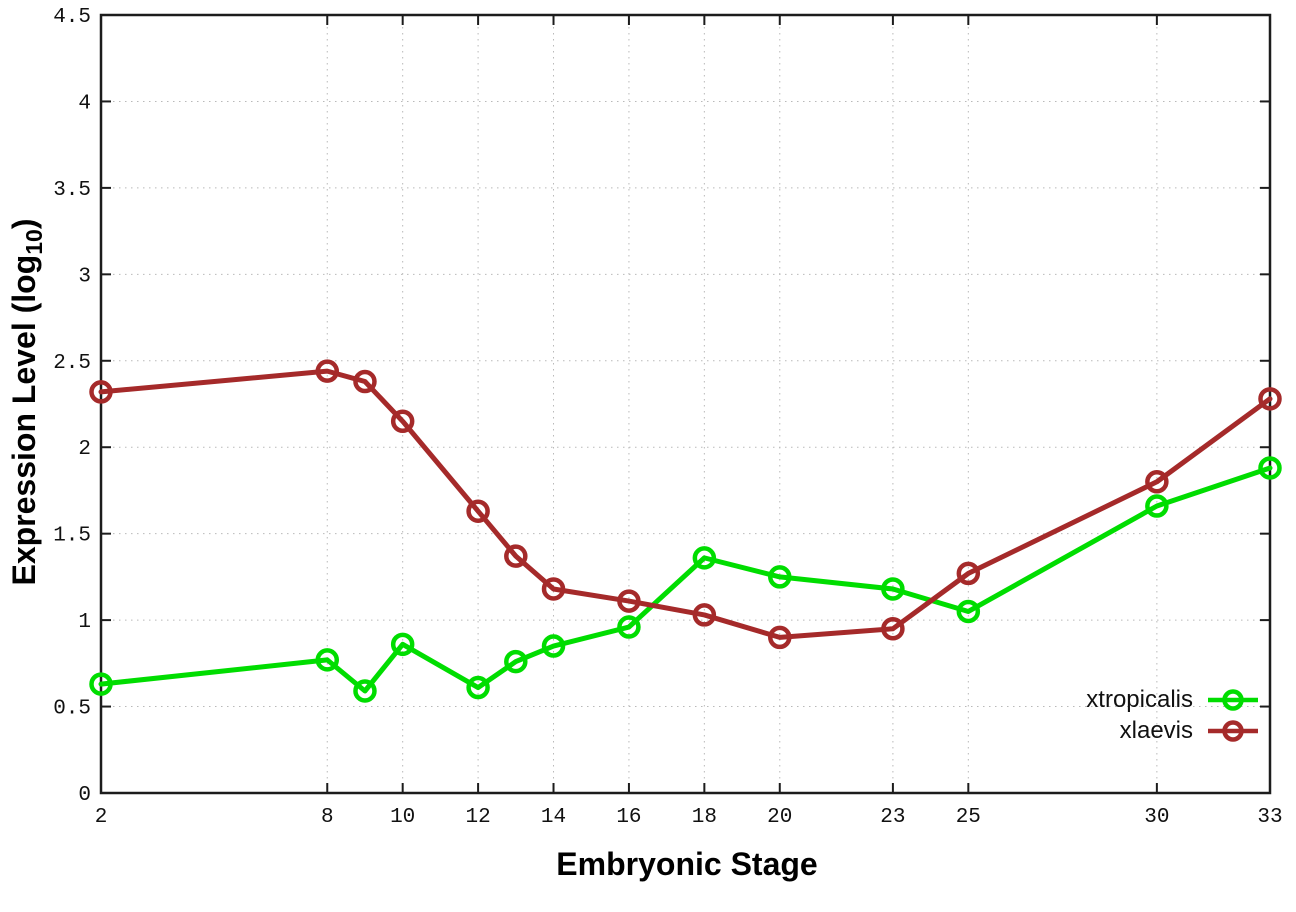 The width and height of the screenshot is (1296, 912). Describe the element at coordinates (553, 817) in the screenshot. I see `x-tick-label: 14` at that location.